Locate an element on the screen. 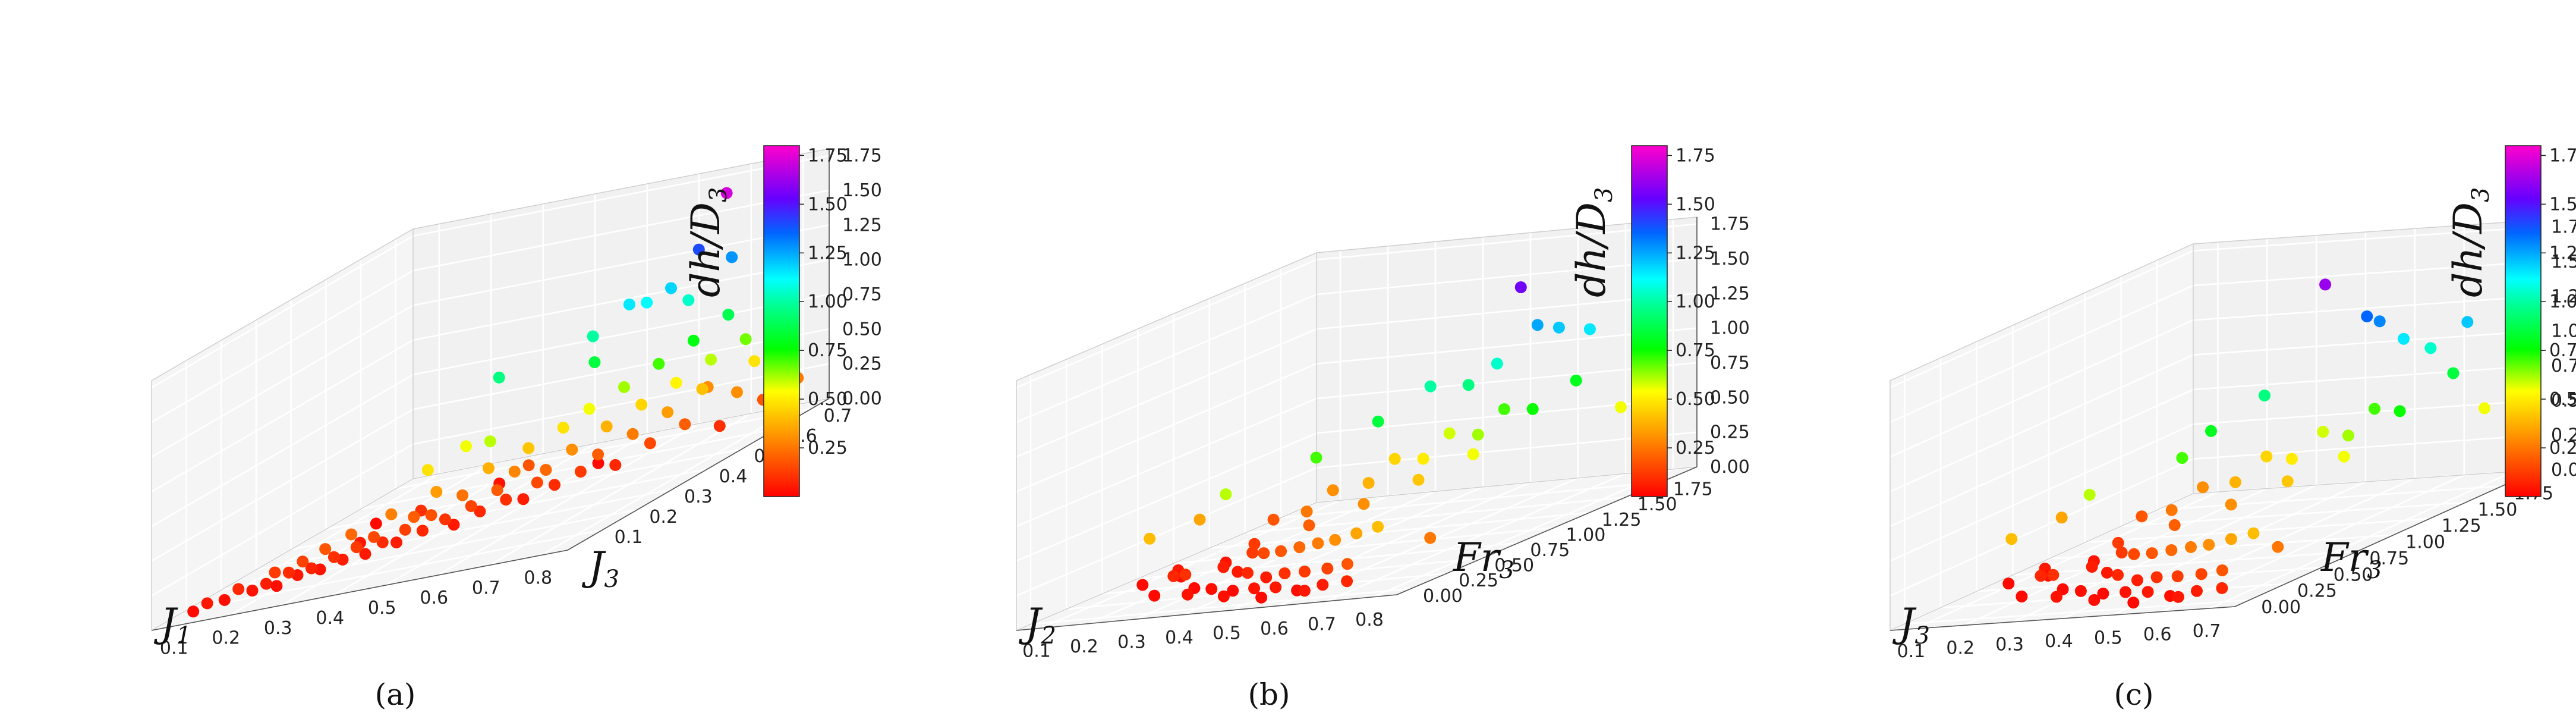  colorbar-tick-label-b: 0.75 is located at coordinates (1695, 350).